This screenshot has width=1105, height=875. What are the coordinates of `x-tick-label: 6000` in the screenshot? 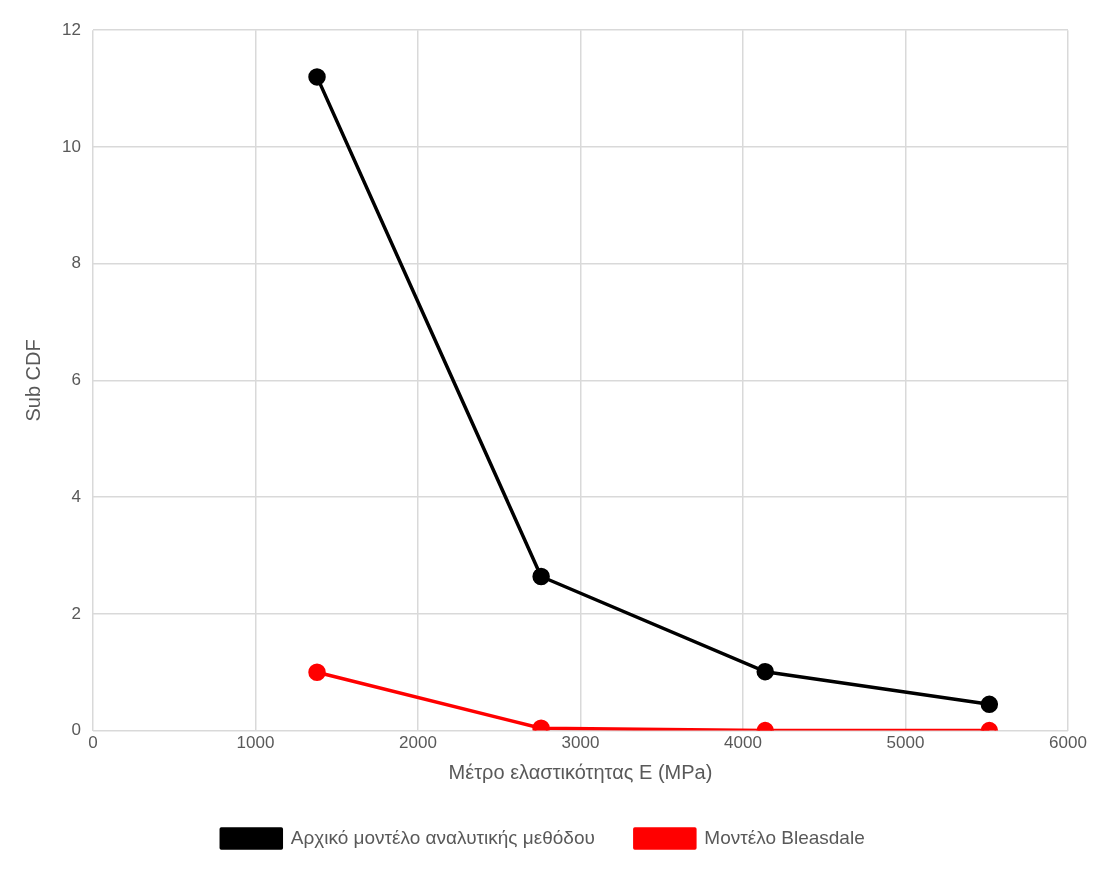 It's located at (1068, 743).